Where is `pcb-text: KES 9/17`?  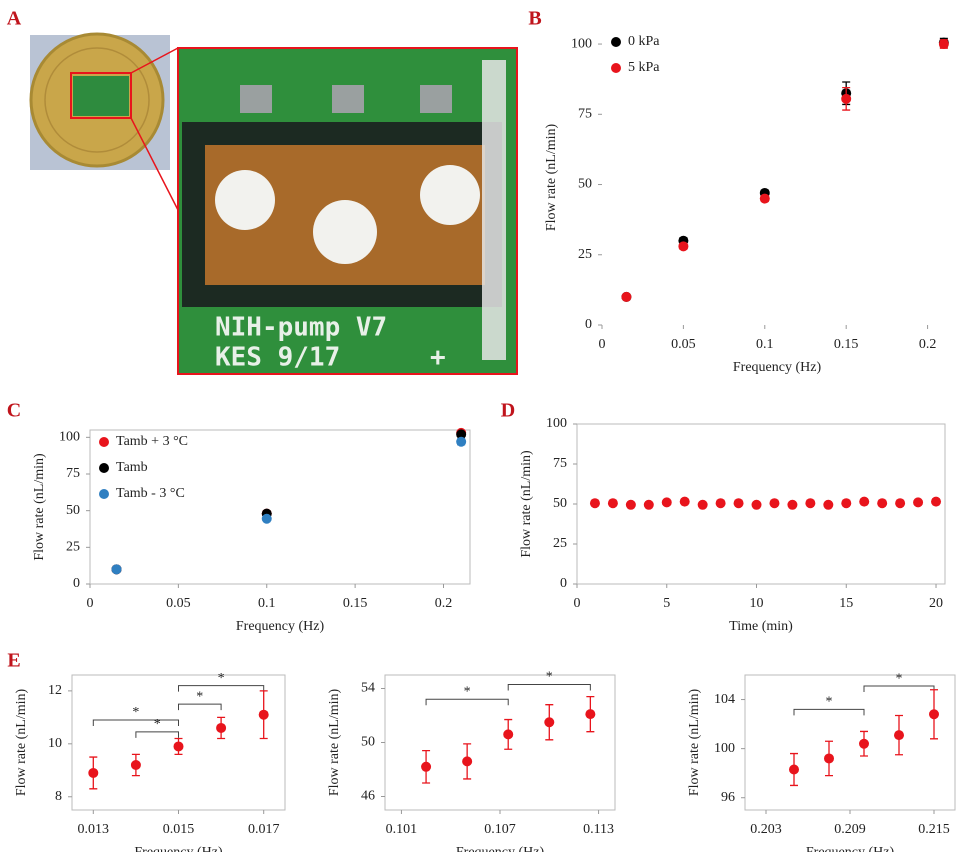
pcb-text: KES 9/17 is located at coordinates (277, 358).